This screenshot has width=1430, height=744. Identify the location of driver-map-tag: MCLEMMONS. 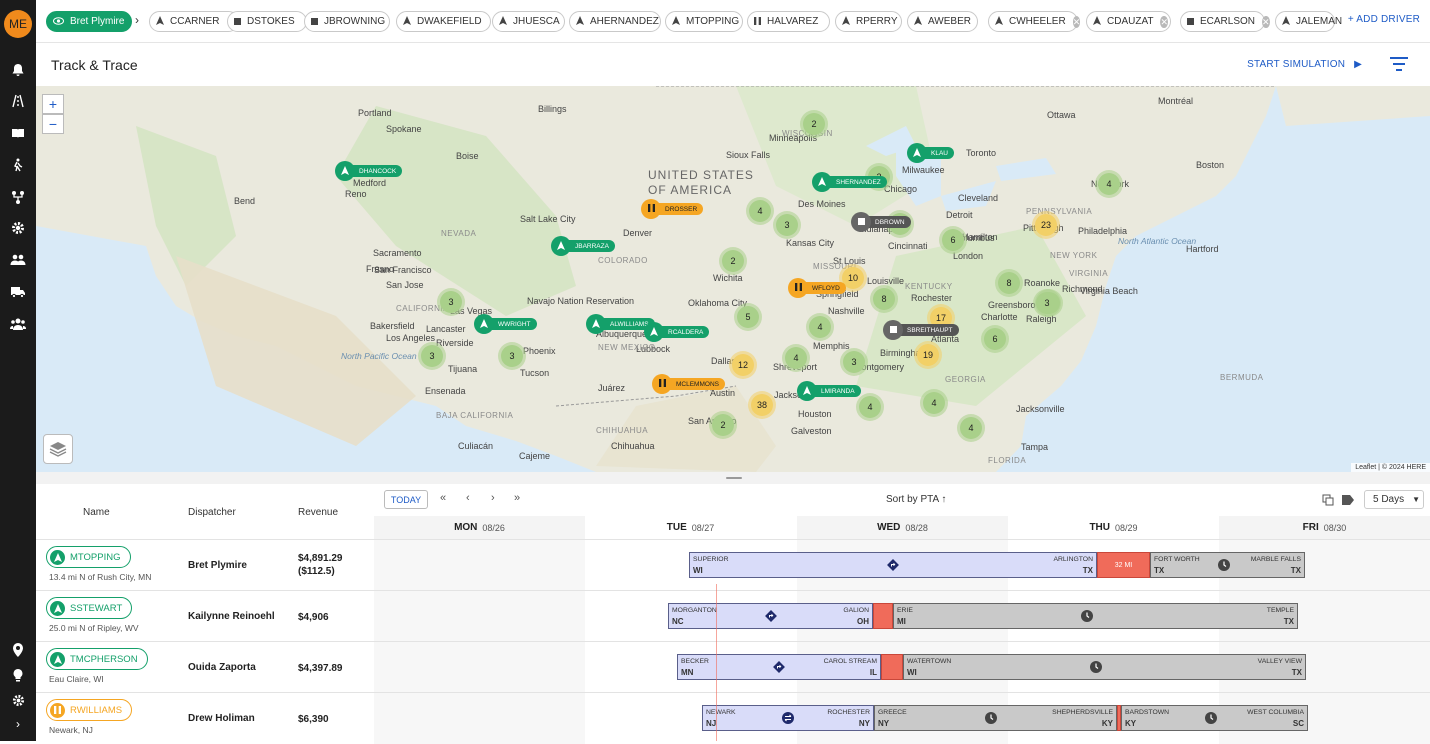
(692, 384).